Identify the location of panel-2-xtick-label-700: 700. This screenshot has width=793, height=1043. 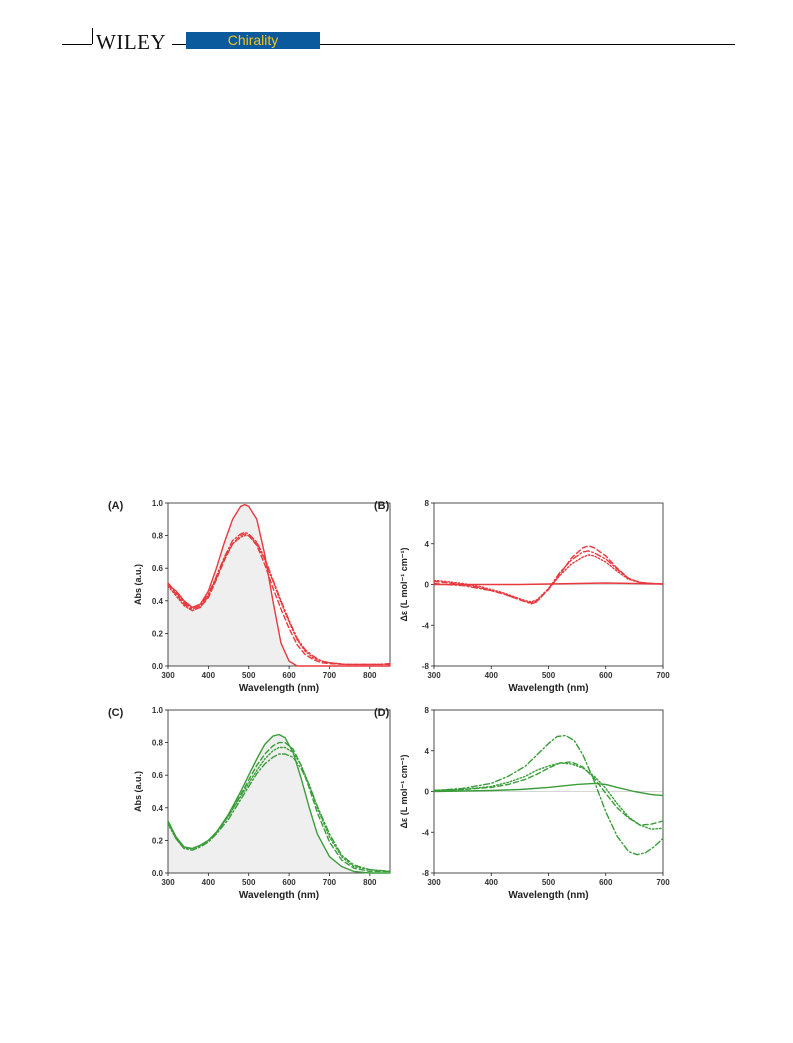
(330, 882).